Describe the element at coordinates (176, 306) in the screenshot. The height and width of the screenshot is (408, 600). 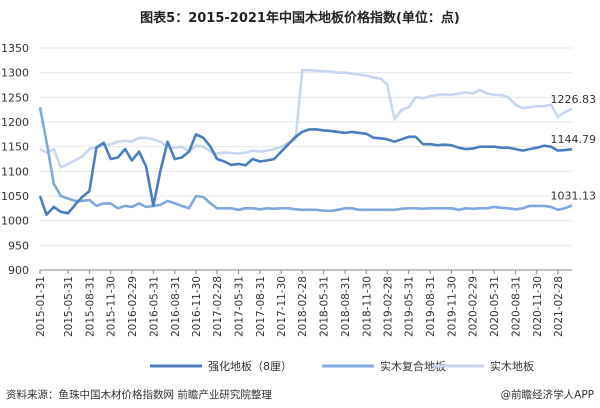
I see `x-tick-label: 2016-08-31` at that location.